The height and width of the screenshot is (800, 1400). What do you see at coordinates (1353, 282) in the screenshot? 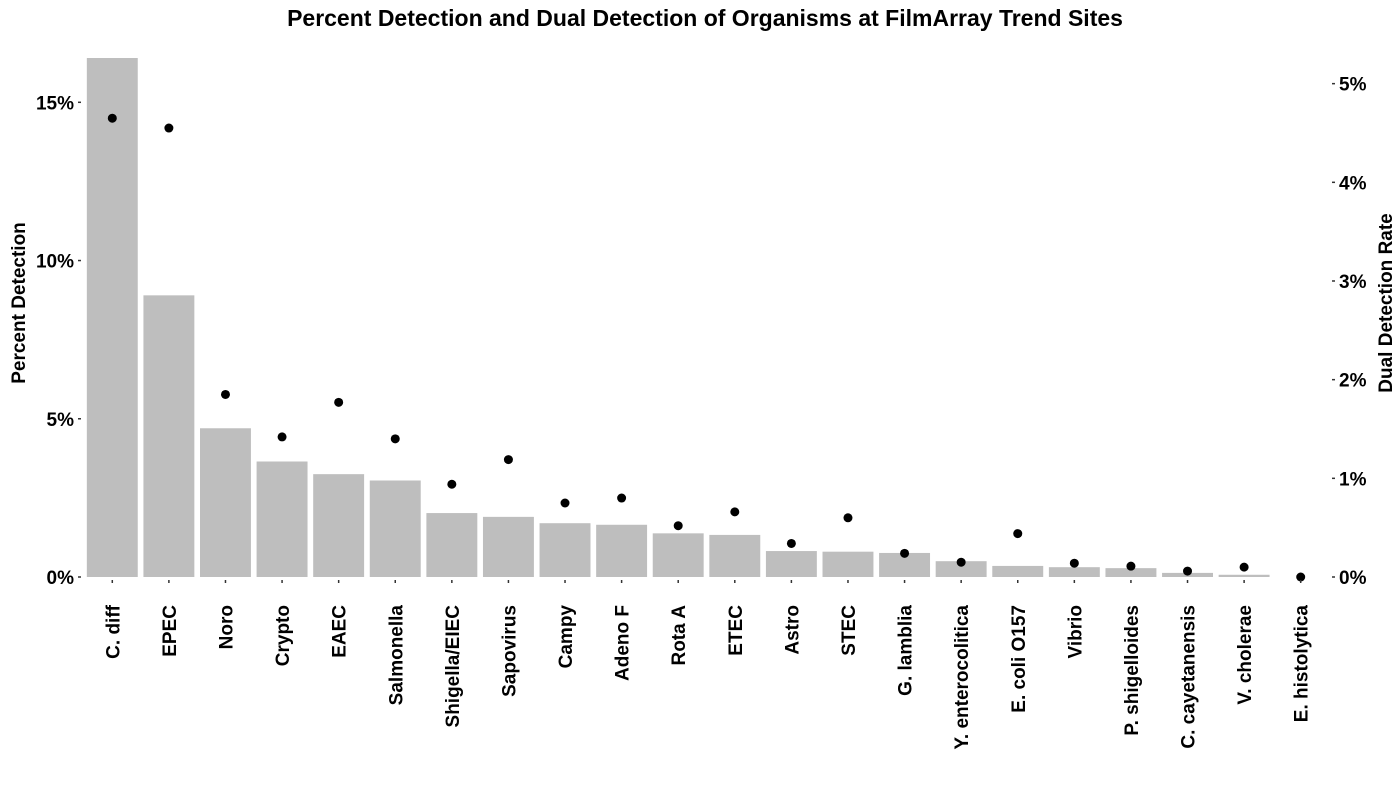
I see `right-tick-label-3: 3%` at bounding box center [1353, 282].